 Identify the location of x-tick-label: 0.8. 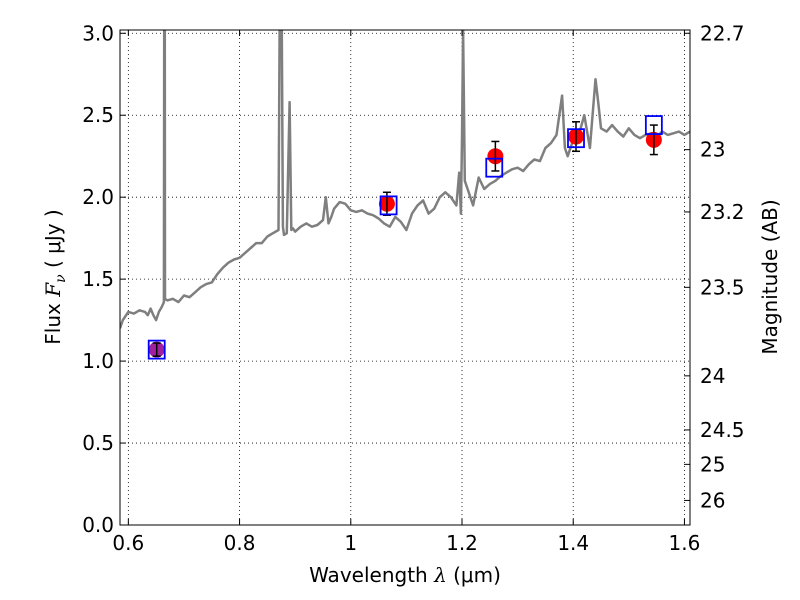
(240, 543).